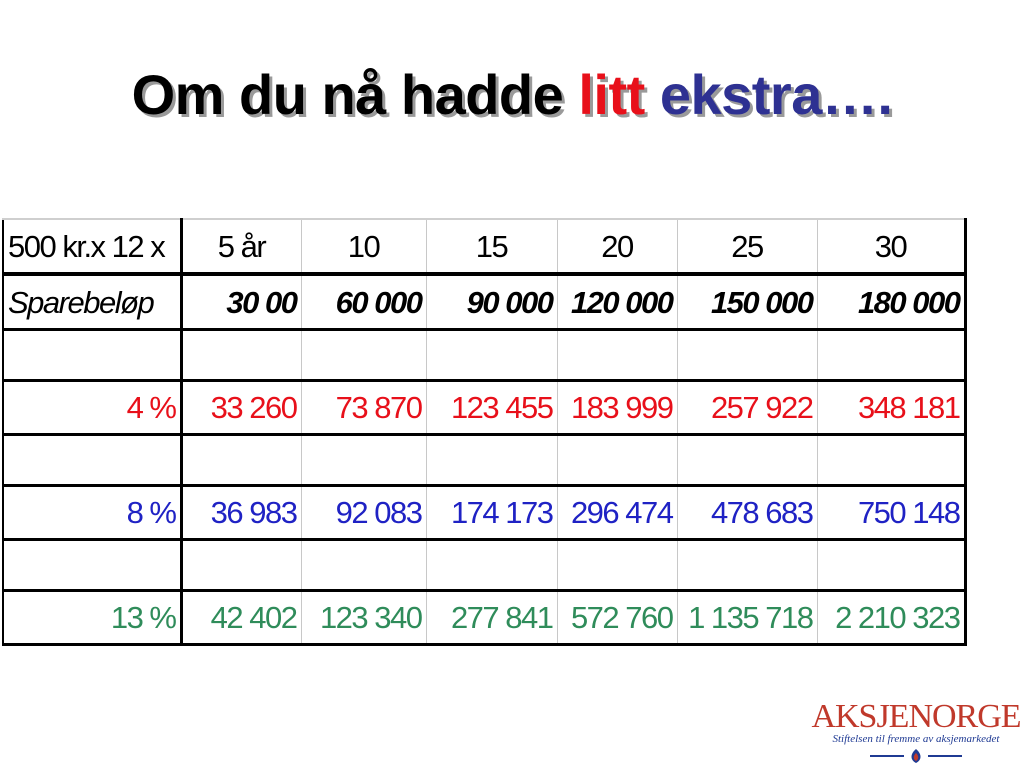 Image resolution: width=1024 pixels, height=768 pixels. I want to click on table-cell: 36 983, so click(241, 513).